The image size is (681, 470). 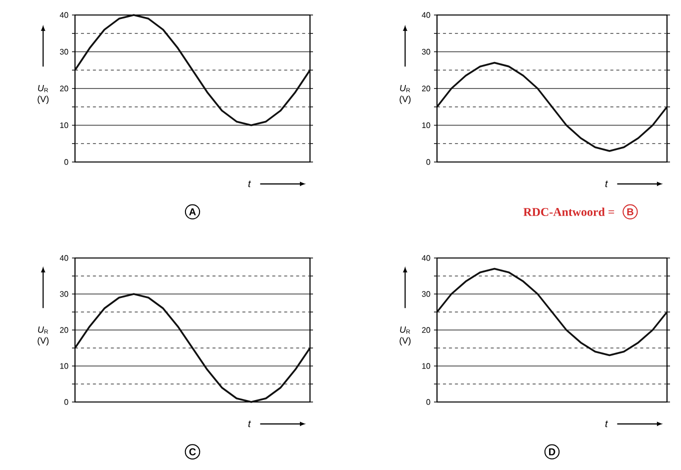 I want to click on text: A, so click(x=192, y=212).